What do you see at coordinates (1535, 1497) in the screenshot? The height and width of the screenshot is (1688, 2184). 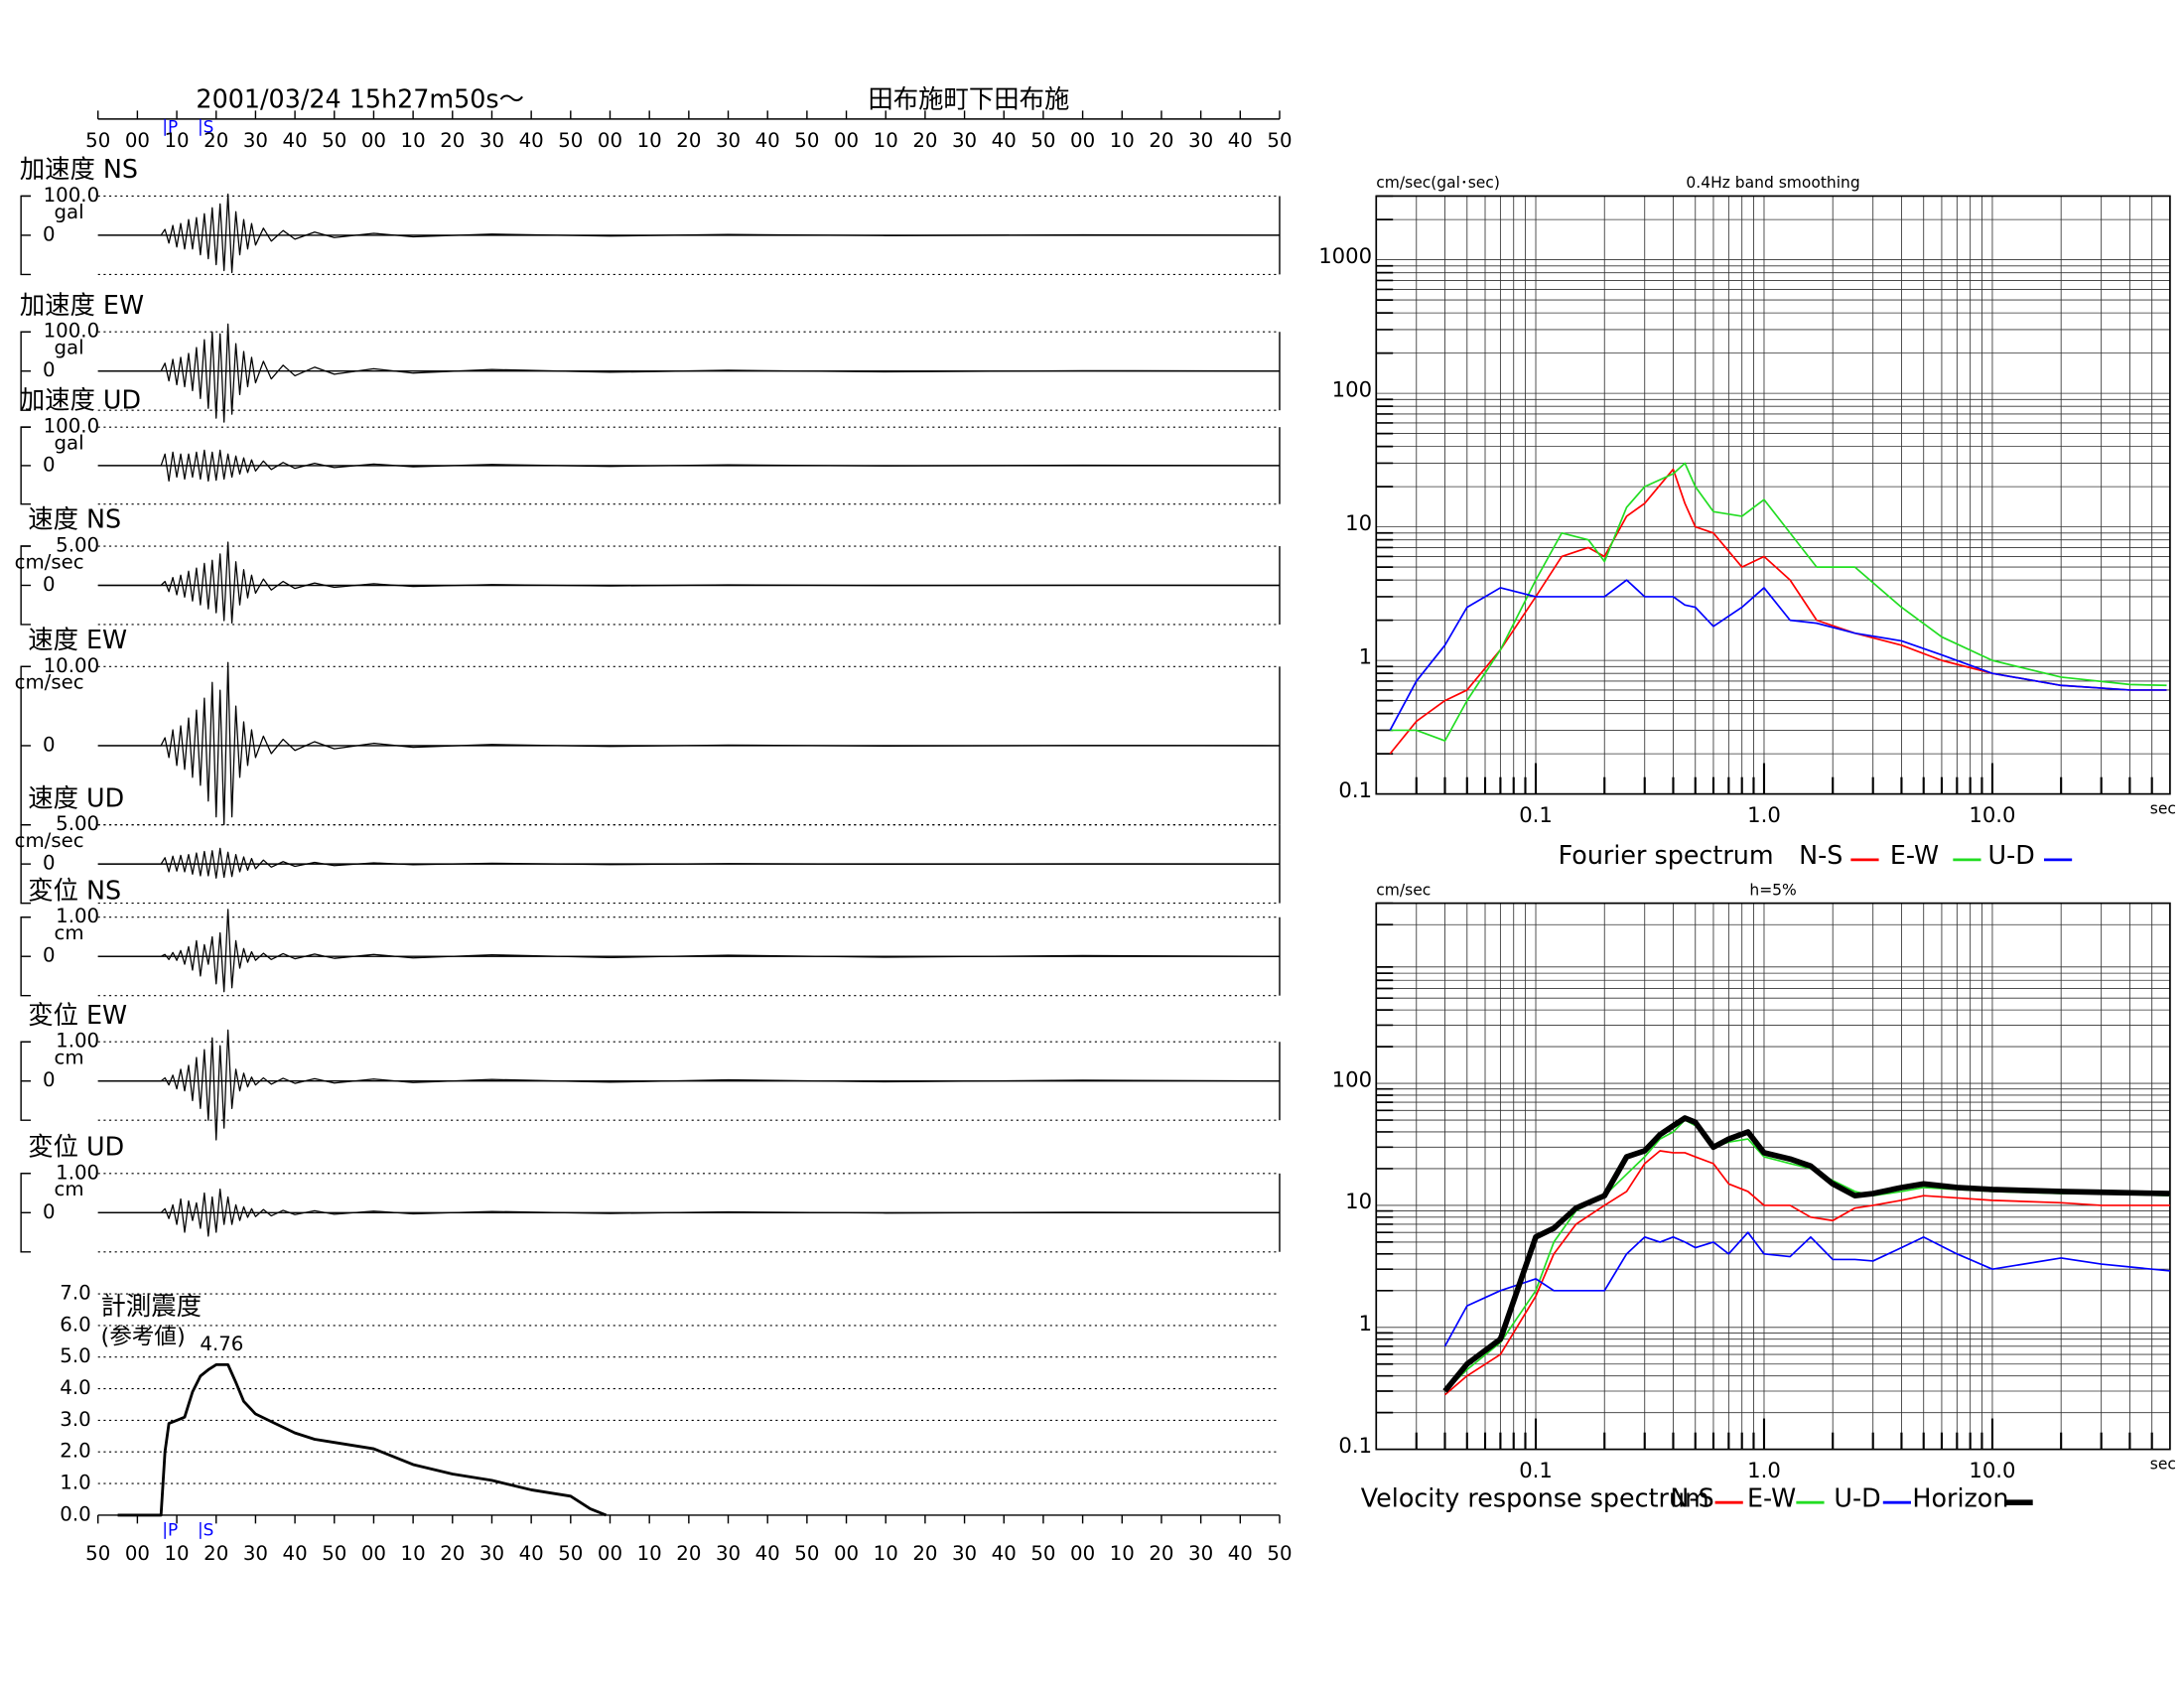 I see `chart-title: Velocity response spectrum` at bounding box center [1535, 1497].